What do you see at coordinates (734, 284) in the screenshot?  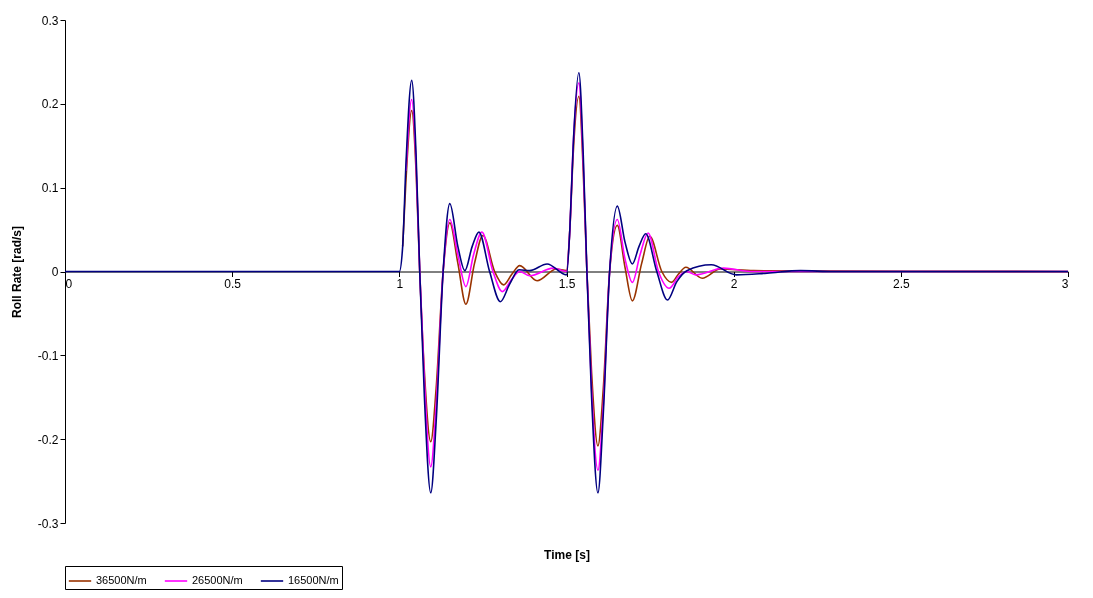 I see `x-tick-label: 2` at bounding box center [734, 284].